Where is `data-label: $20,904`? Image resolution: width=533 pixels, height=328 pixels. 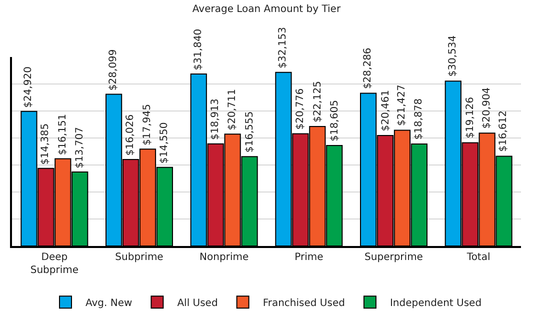
data-label: $20,904 is located at coordinates (486, 108).